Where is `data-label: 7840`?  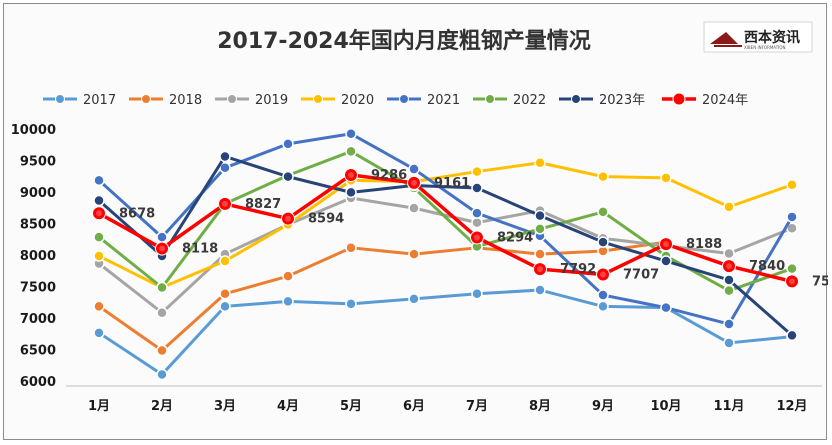 data-label: 7840 is located at coordinates (767, 266).